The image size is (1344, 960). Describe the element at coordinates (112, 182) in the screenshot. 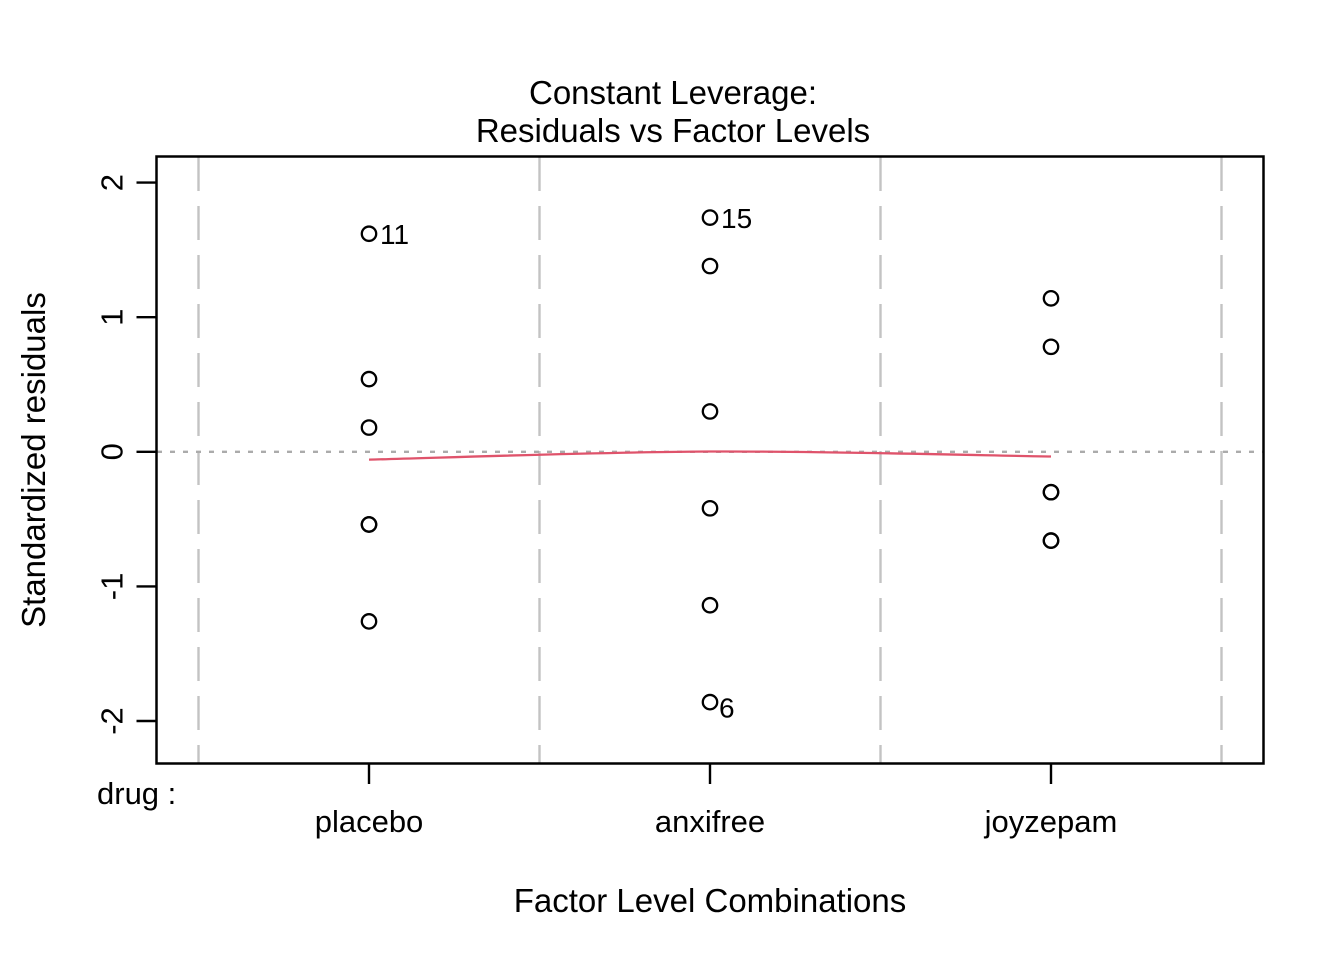

I see `y-tick-label: 2` at that location.